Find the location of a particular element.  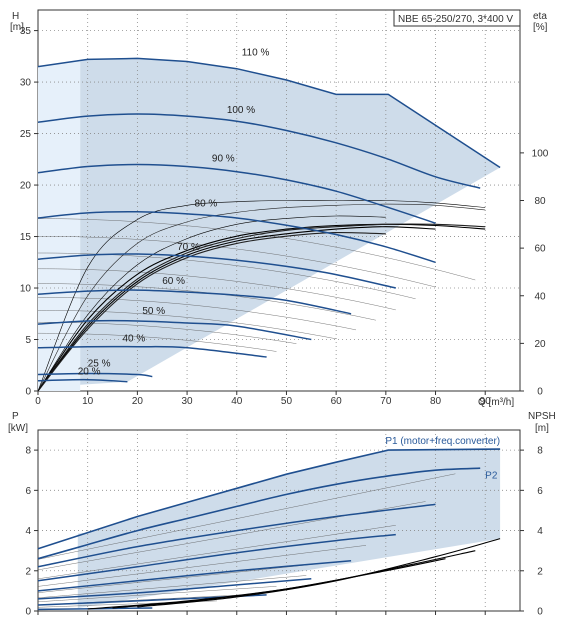

y-tick-label: 35 is located at coordinates (26, 31).